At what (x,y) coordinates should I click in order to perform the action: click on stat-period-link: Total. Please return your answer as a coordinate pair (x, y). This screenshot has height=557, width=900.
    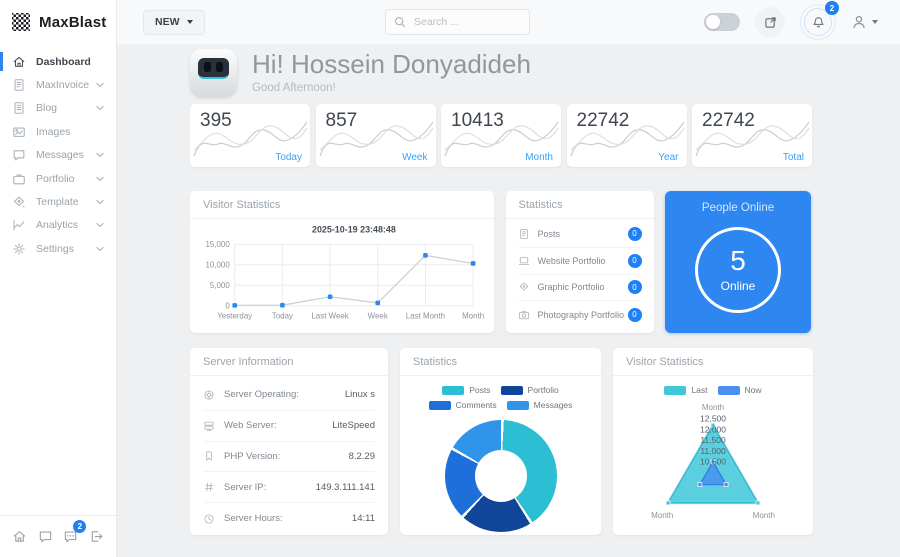
    Looking at the image, I should click on (793, 157).